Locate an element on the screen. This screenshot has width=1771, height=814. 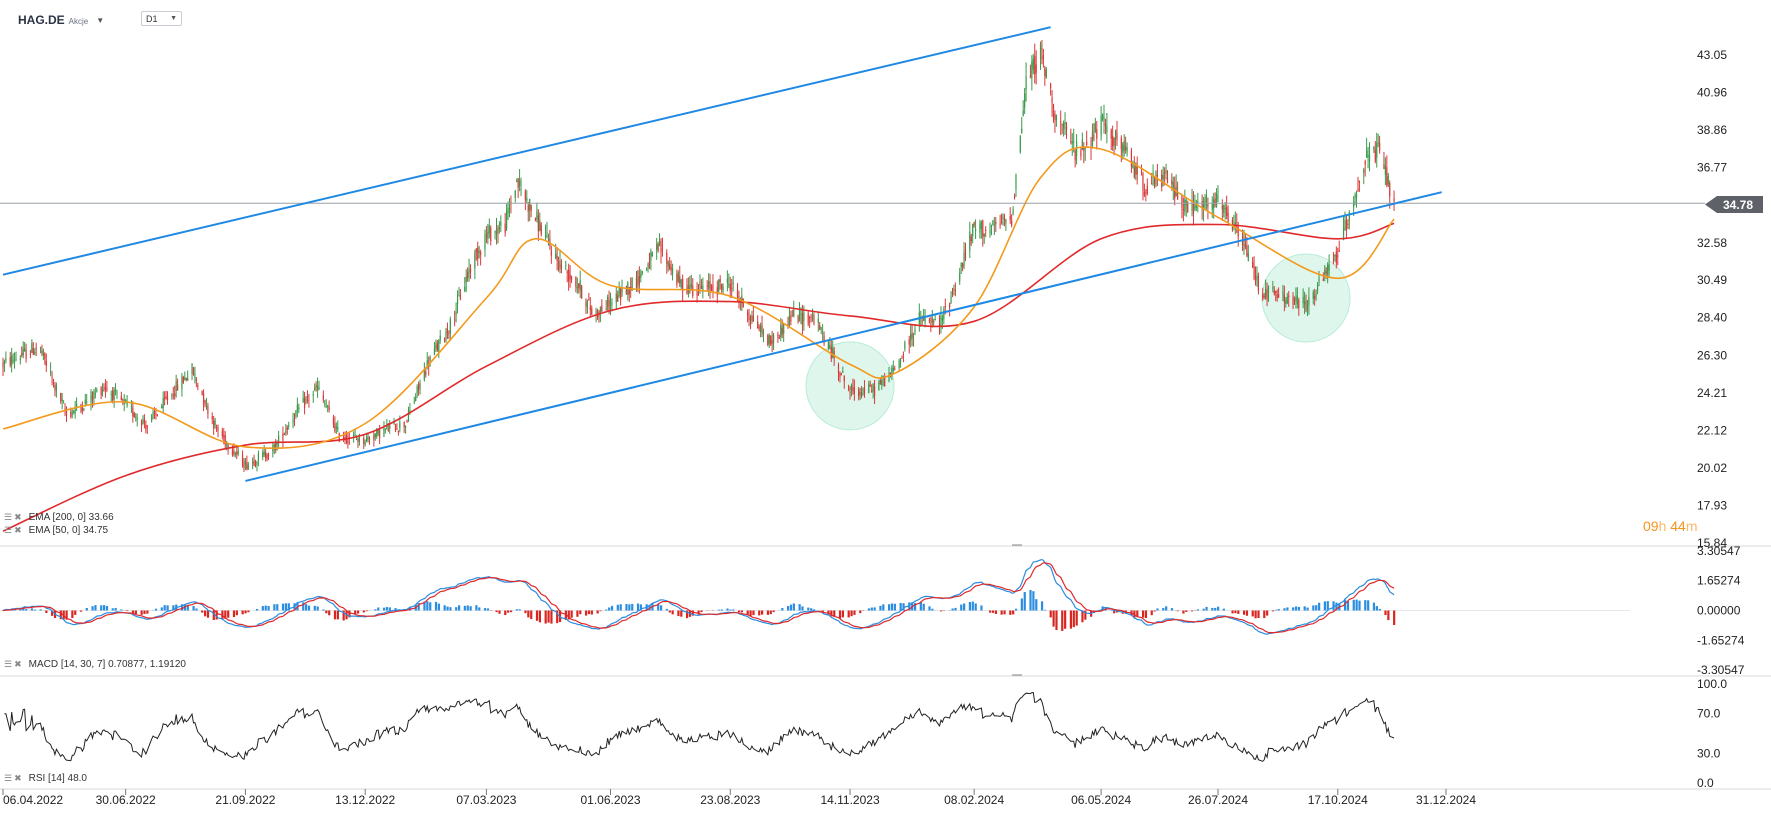
symbol-selector: HAG.DE Akcje ▼ is located at coordinates (61, 20).